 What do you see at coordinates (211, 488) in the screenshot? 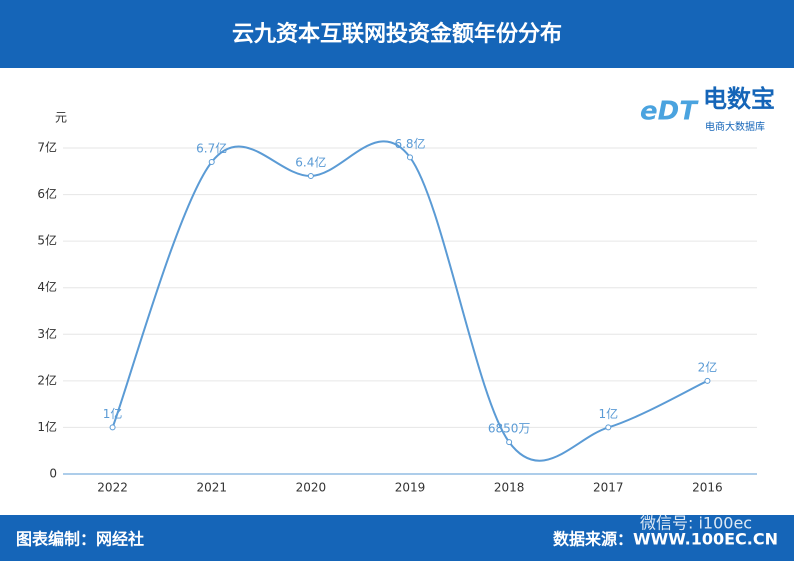
I see `x-tick-label: 2021` at bounding box center [211, 488].